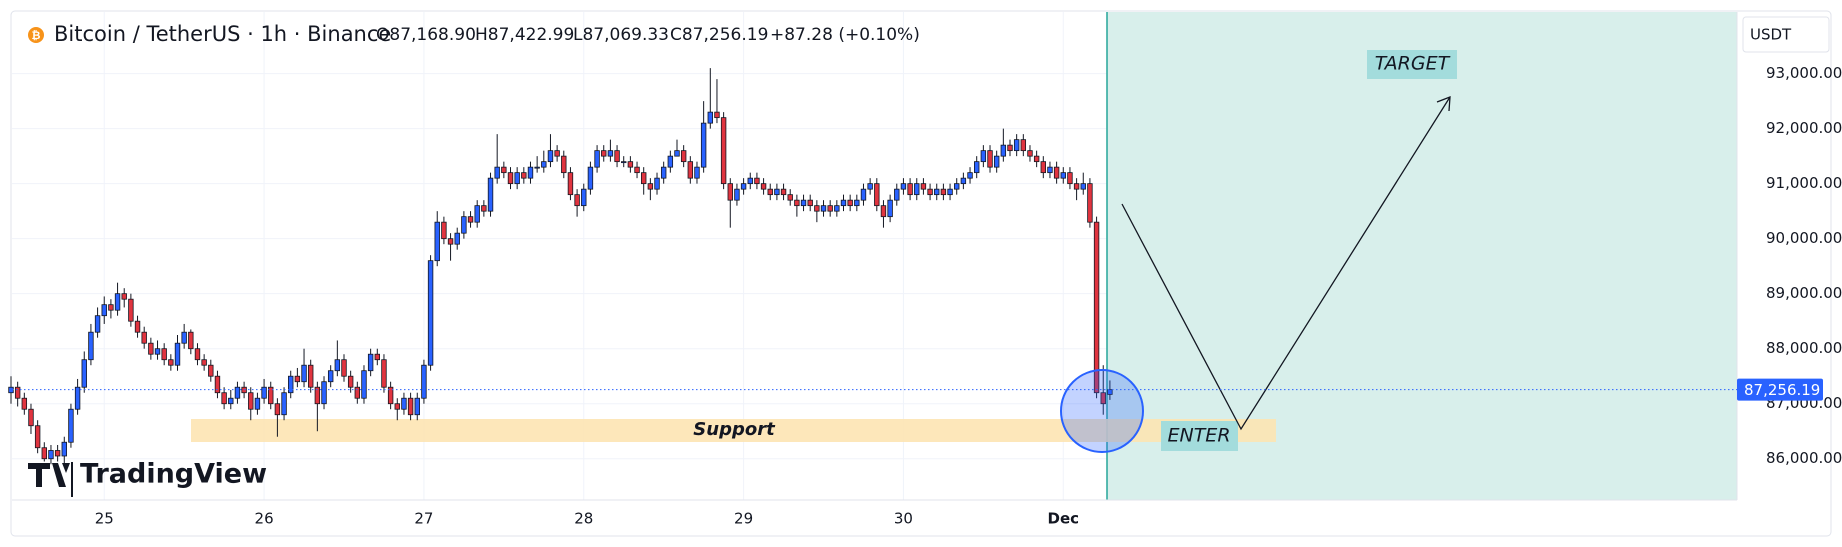 This screenshot has height=547, width=1842. I want to click on low-label: L87,069.33, so click(621, 35).